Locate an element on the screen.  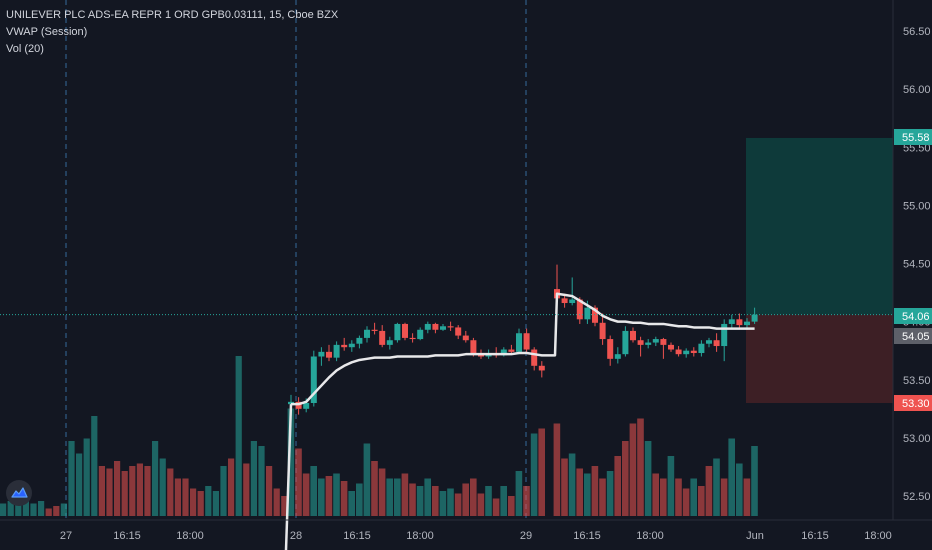
price-axis-tick: 55.50 is located at coordinates (917, 148).